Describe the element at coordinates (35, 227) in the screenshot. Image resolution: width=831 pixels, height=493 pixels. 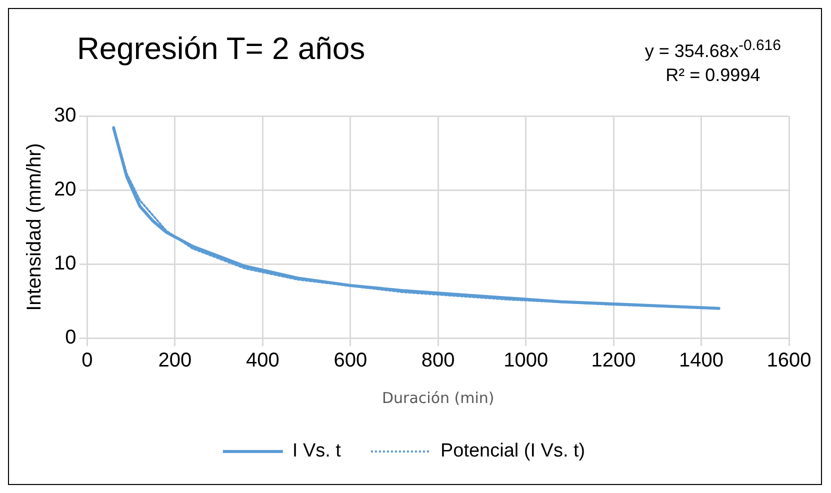
I see `y-axis-title: Intensidad (mm/hr)` at that location.